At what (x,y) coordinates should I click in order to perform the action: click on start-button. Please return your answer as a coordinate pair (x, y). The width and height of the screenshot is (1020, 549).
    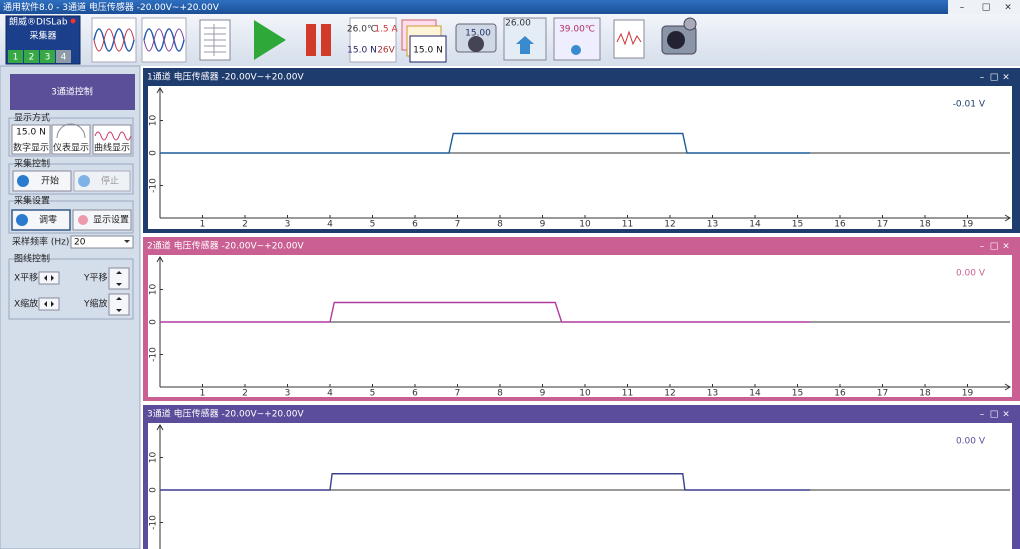
    Looking at the image, I should click on (270, 40).